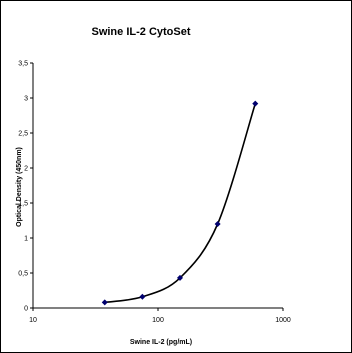 The width and height of the screenshot is (352, 353). I want to click on y-tick-label: 1,5, so click(23, 204).